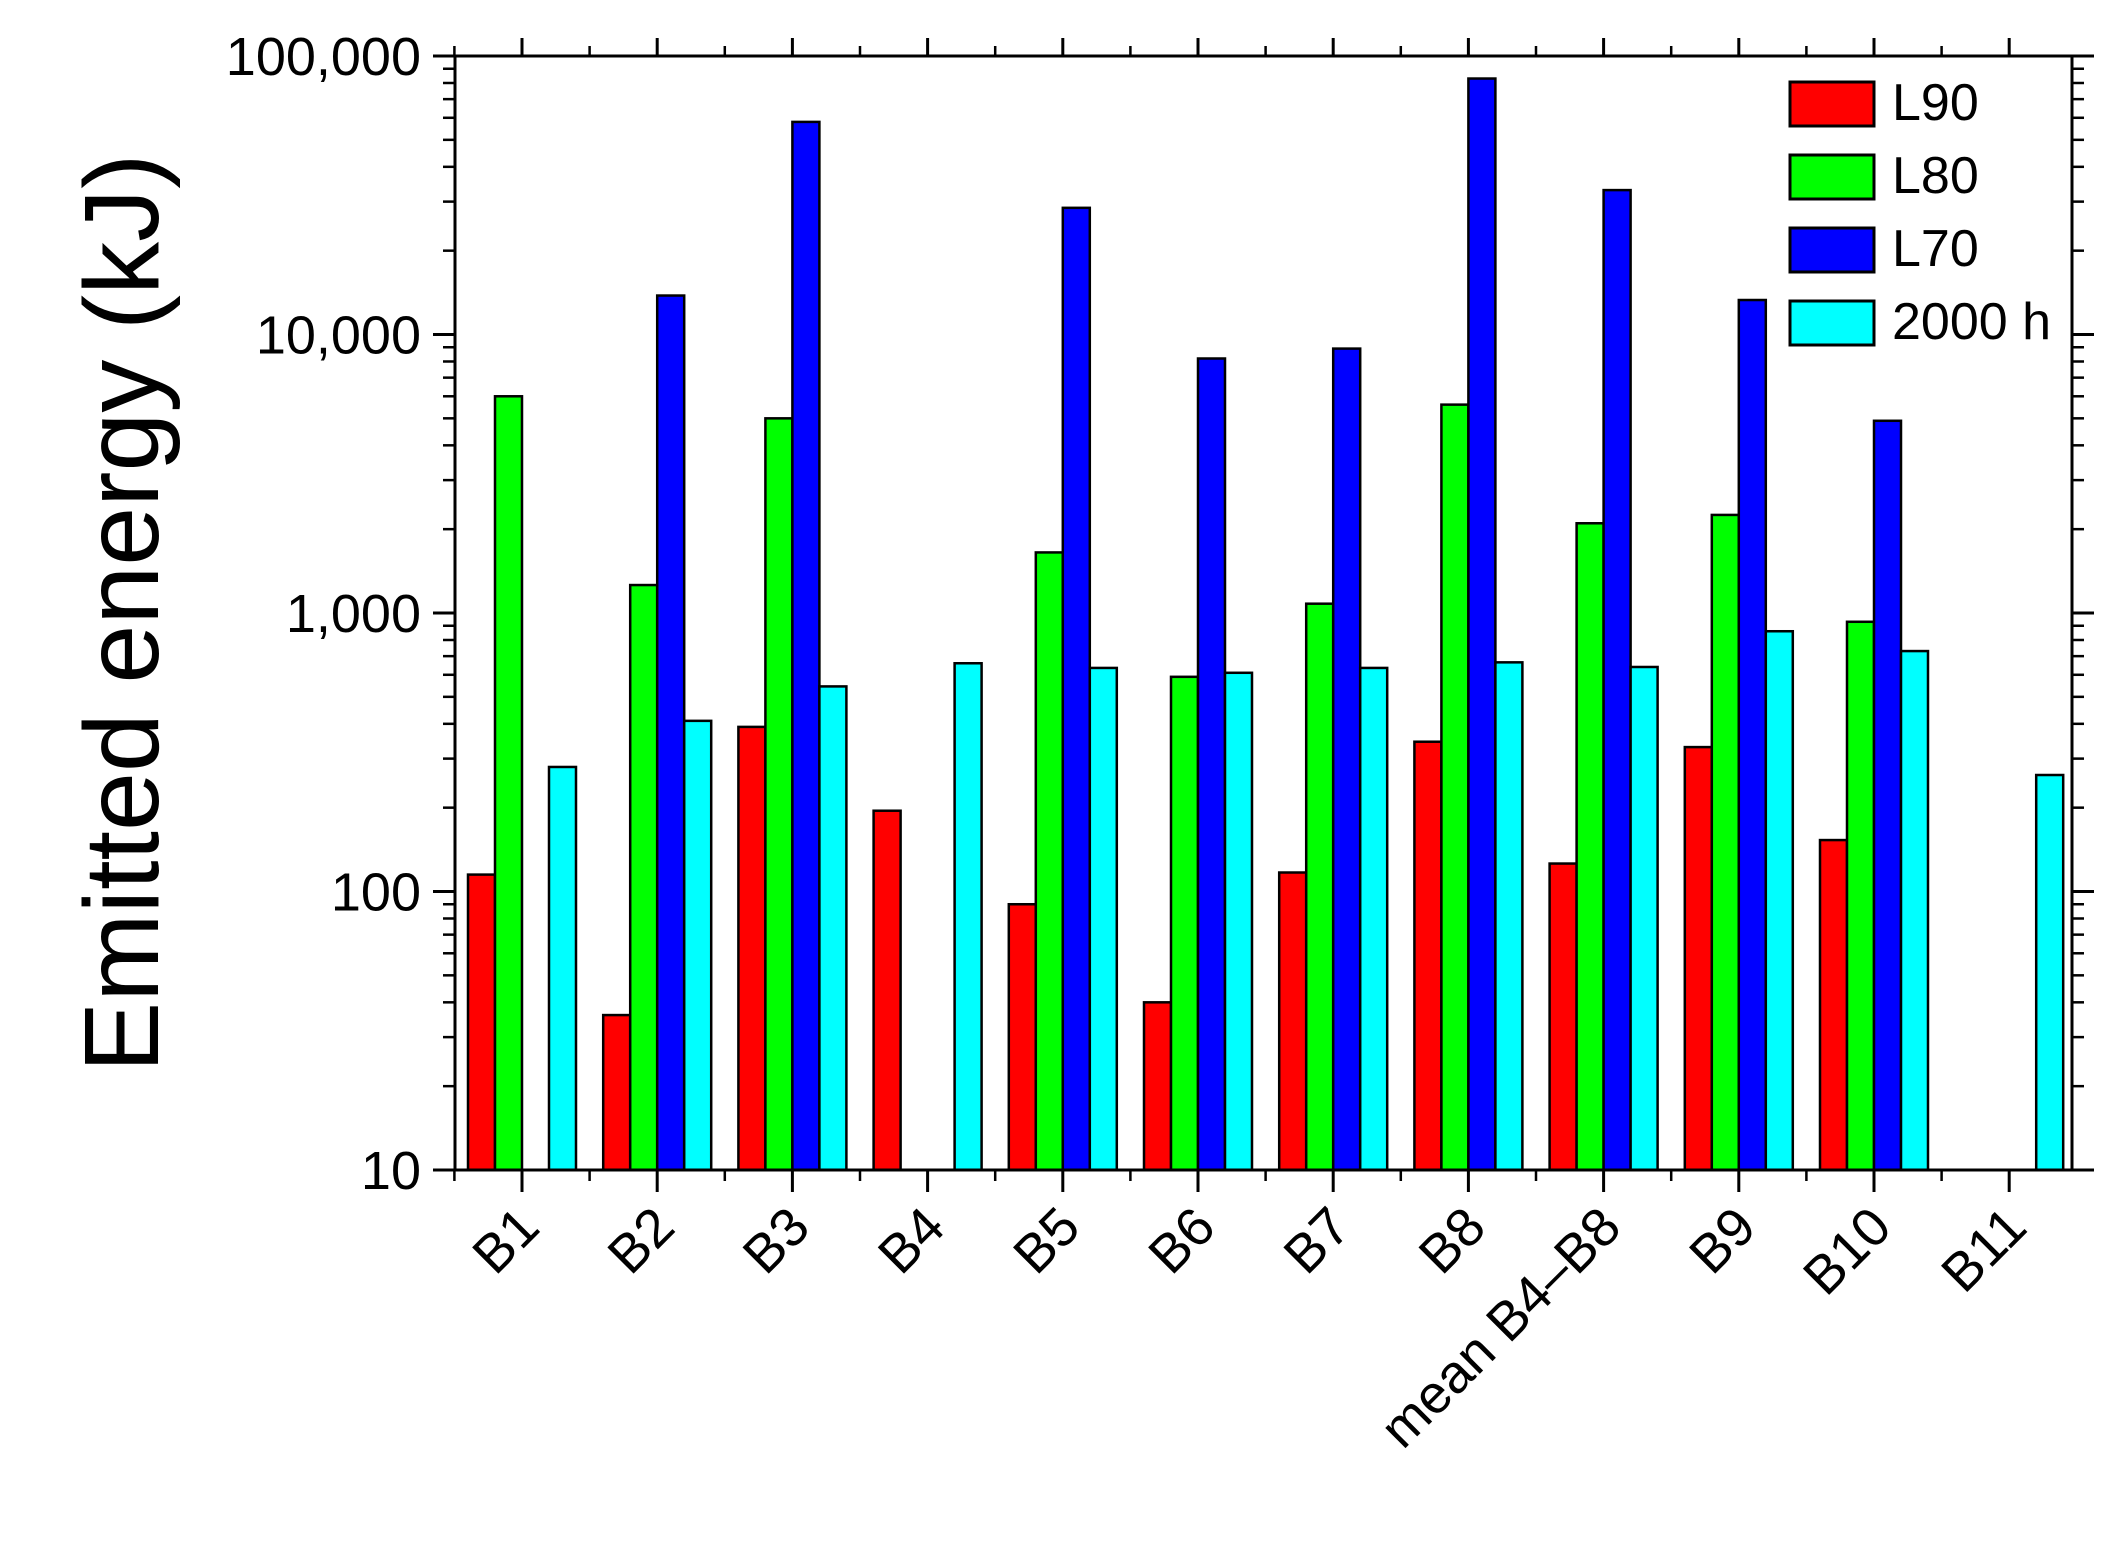  What do you see at coordinates (1832, 323) in the screenshot?
I see `legend-swatch-2000-h` at bounding box center [1832, 323].